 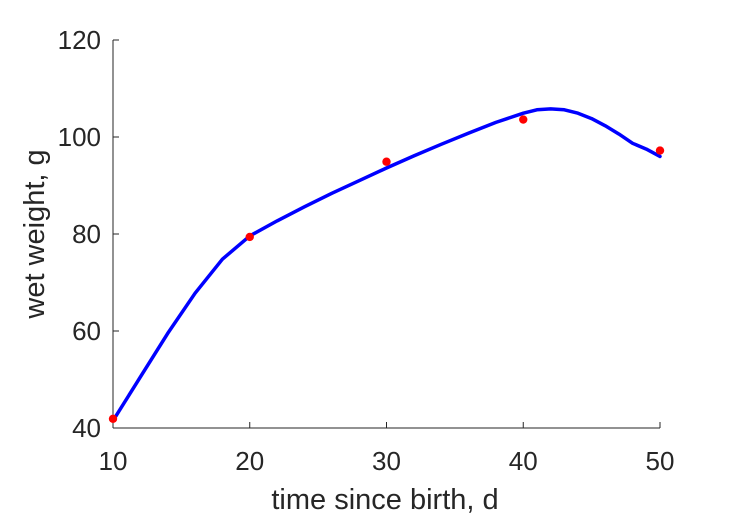 I want to click on y-tick-label: 60, so click(x=86, y=331).